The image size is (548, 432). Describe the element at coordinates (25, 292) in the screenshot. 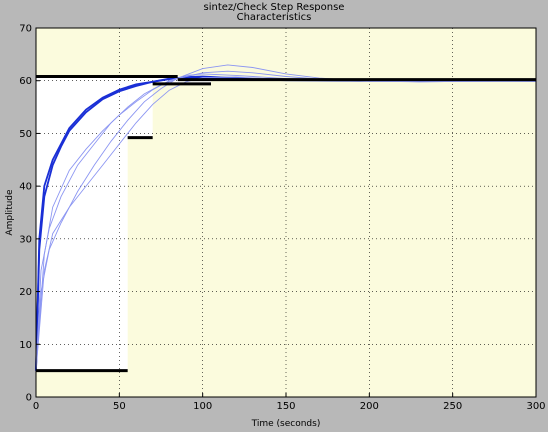

I see `y-tick-label: 20` at that location.